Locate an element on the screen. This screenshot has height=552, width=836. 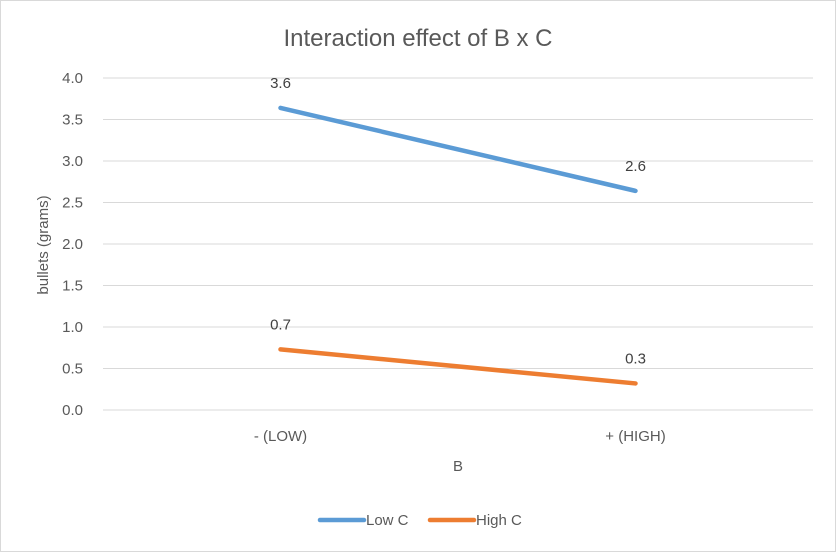
y-tick-label: 2.0 is located at coordinates (72, 244).